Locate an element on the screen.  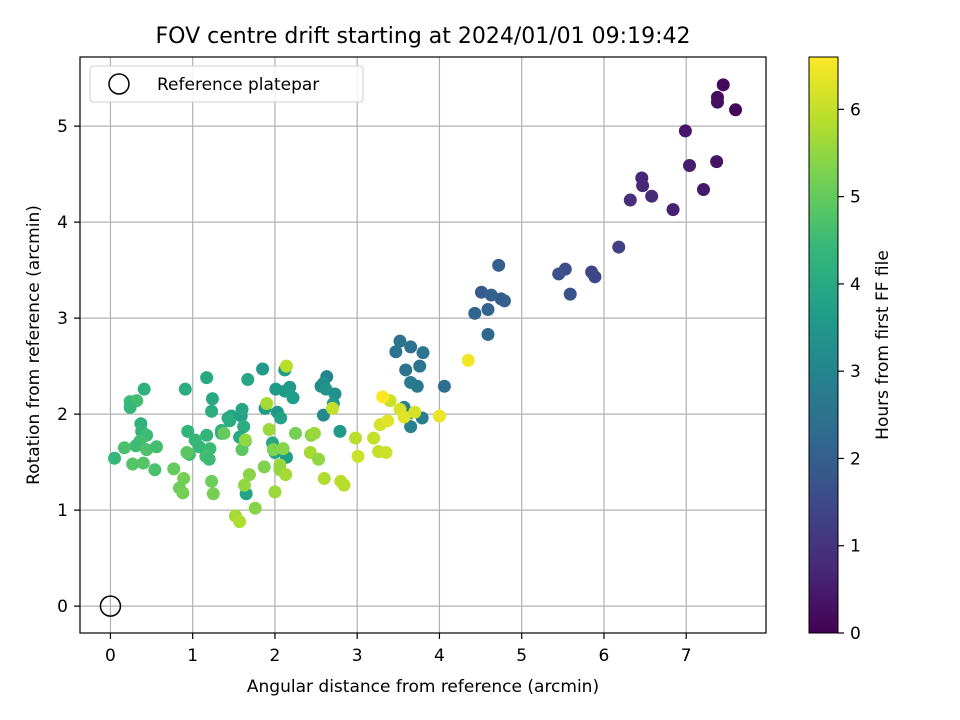
colorbar-tick-label: 1 is located at coordinates (855, 547).